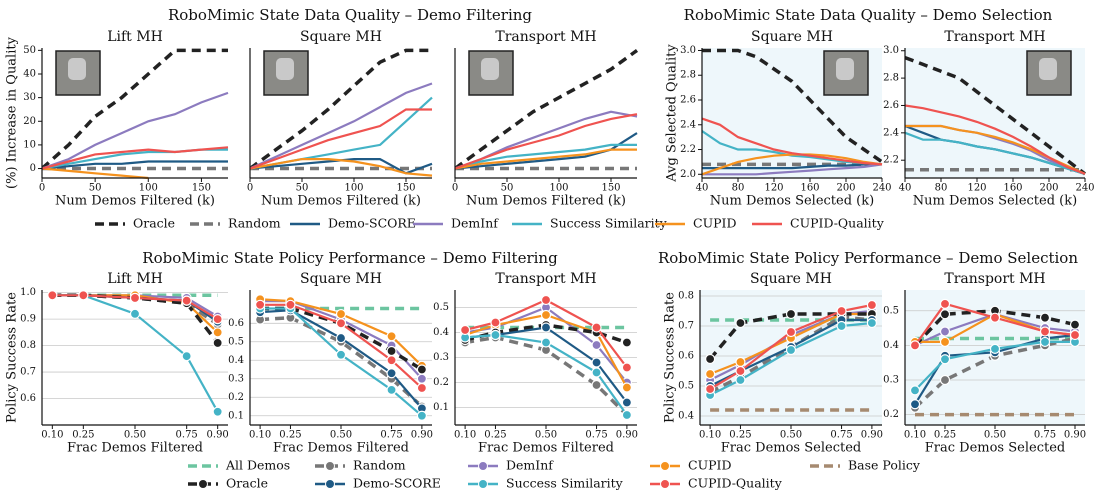  I want to click on y-tick-label: 2.6, so click(688, 100).